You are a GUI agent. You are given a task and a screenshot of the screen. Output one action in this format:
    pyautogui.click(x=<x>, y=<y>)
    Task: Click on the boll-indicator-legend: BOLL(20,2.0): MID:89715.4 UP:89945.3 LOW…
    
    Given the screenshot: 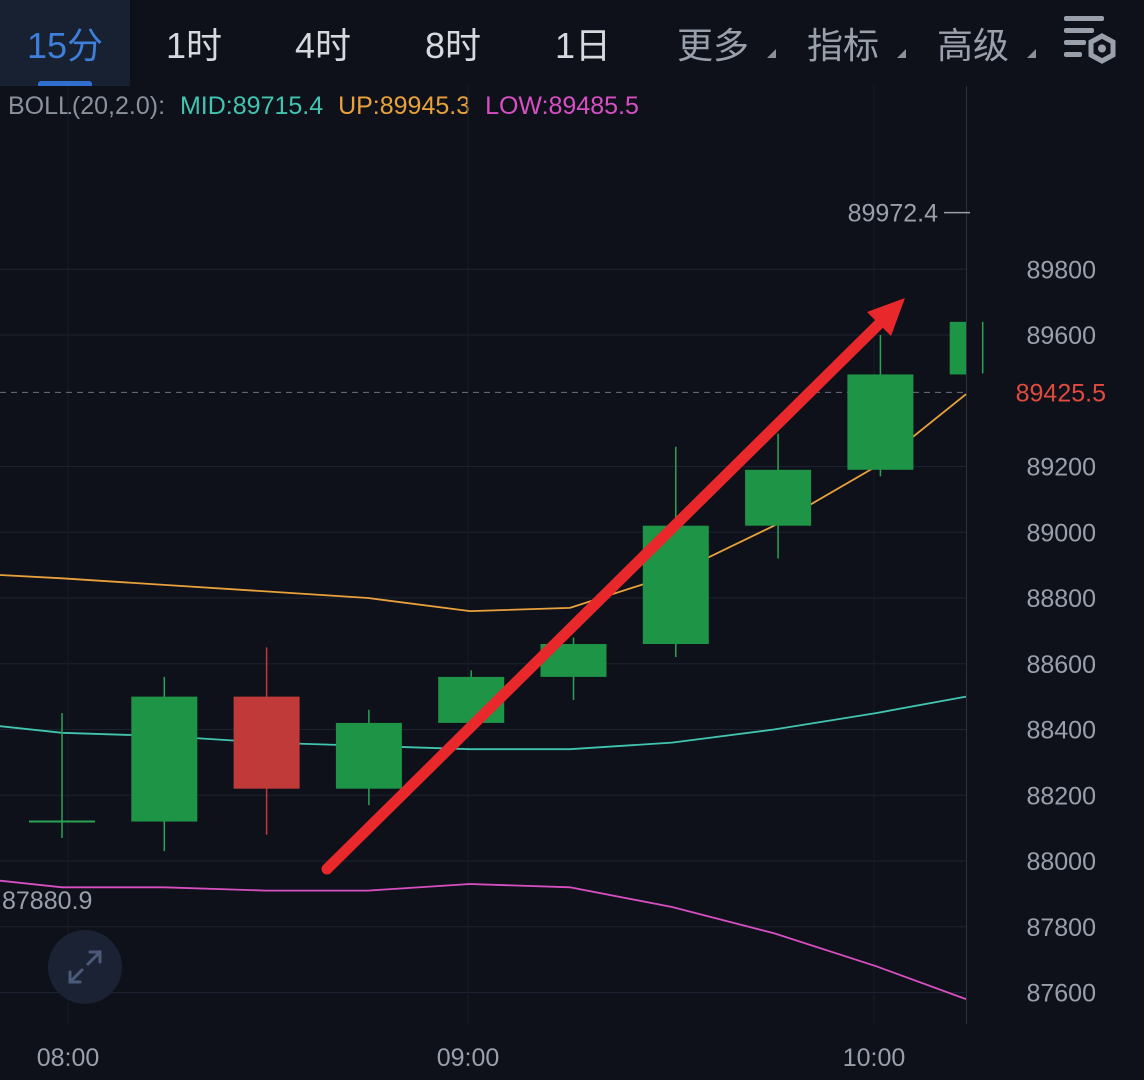 What is the action you would take?
    pyautogui.click(x=327, y=106)
    